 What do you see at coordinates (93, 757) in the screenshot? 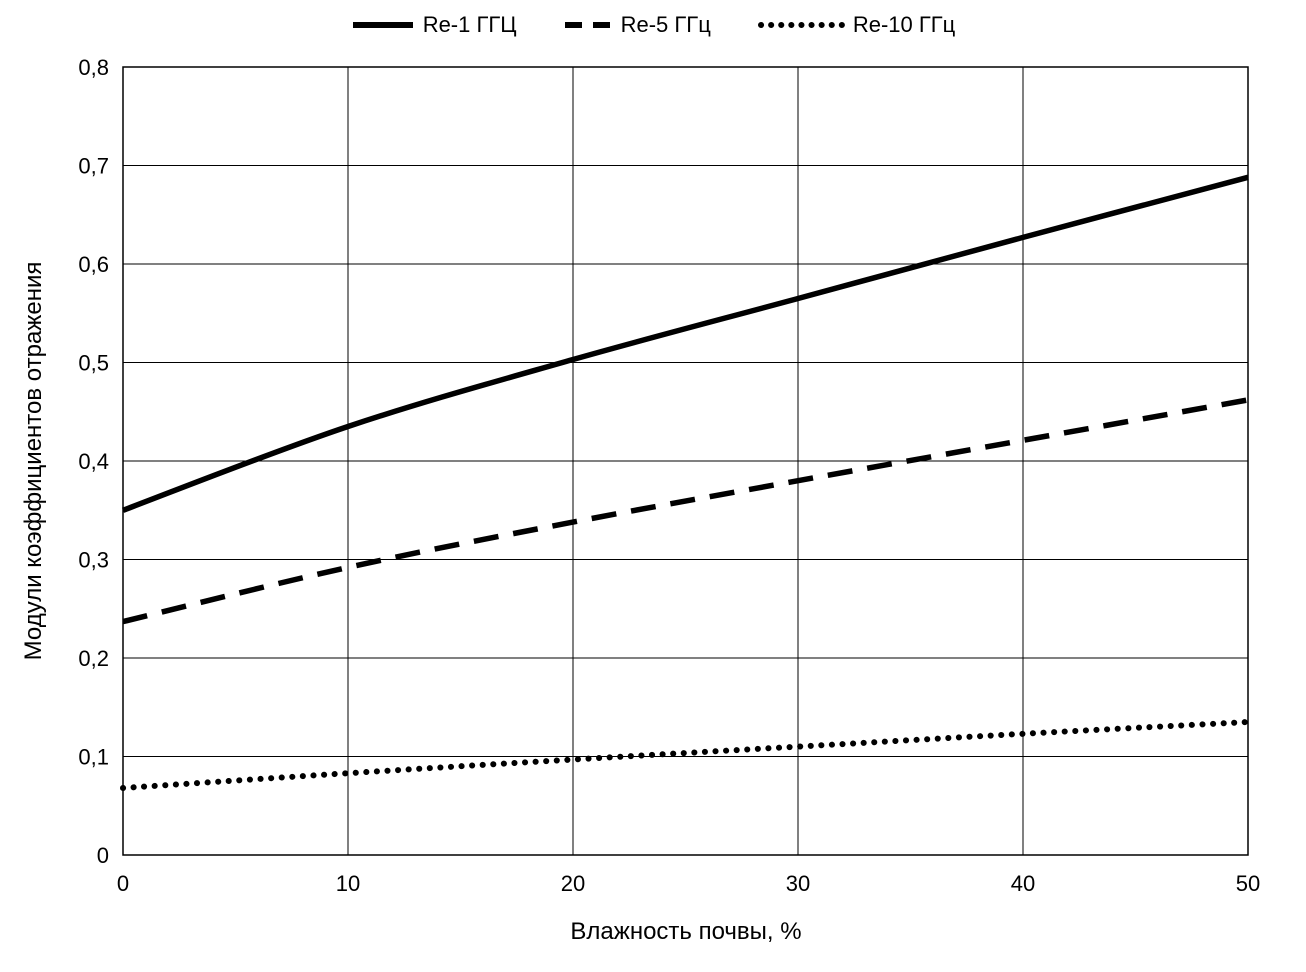
I see `y-tick-label: 0,1` at bounding box center [93, 757].